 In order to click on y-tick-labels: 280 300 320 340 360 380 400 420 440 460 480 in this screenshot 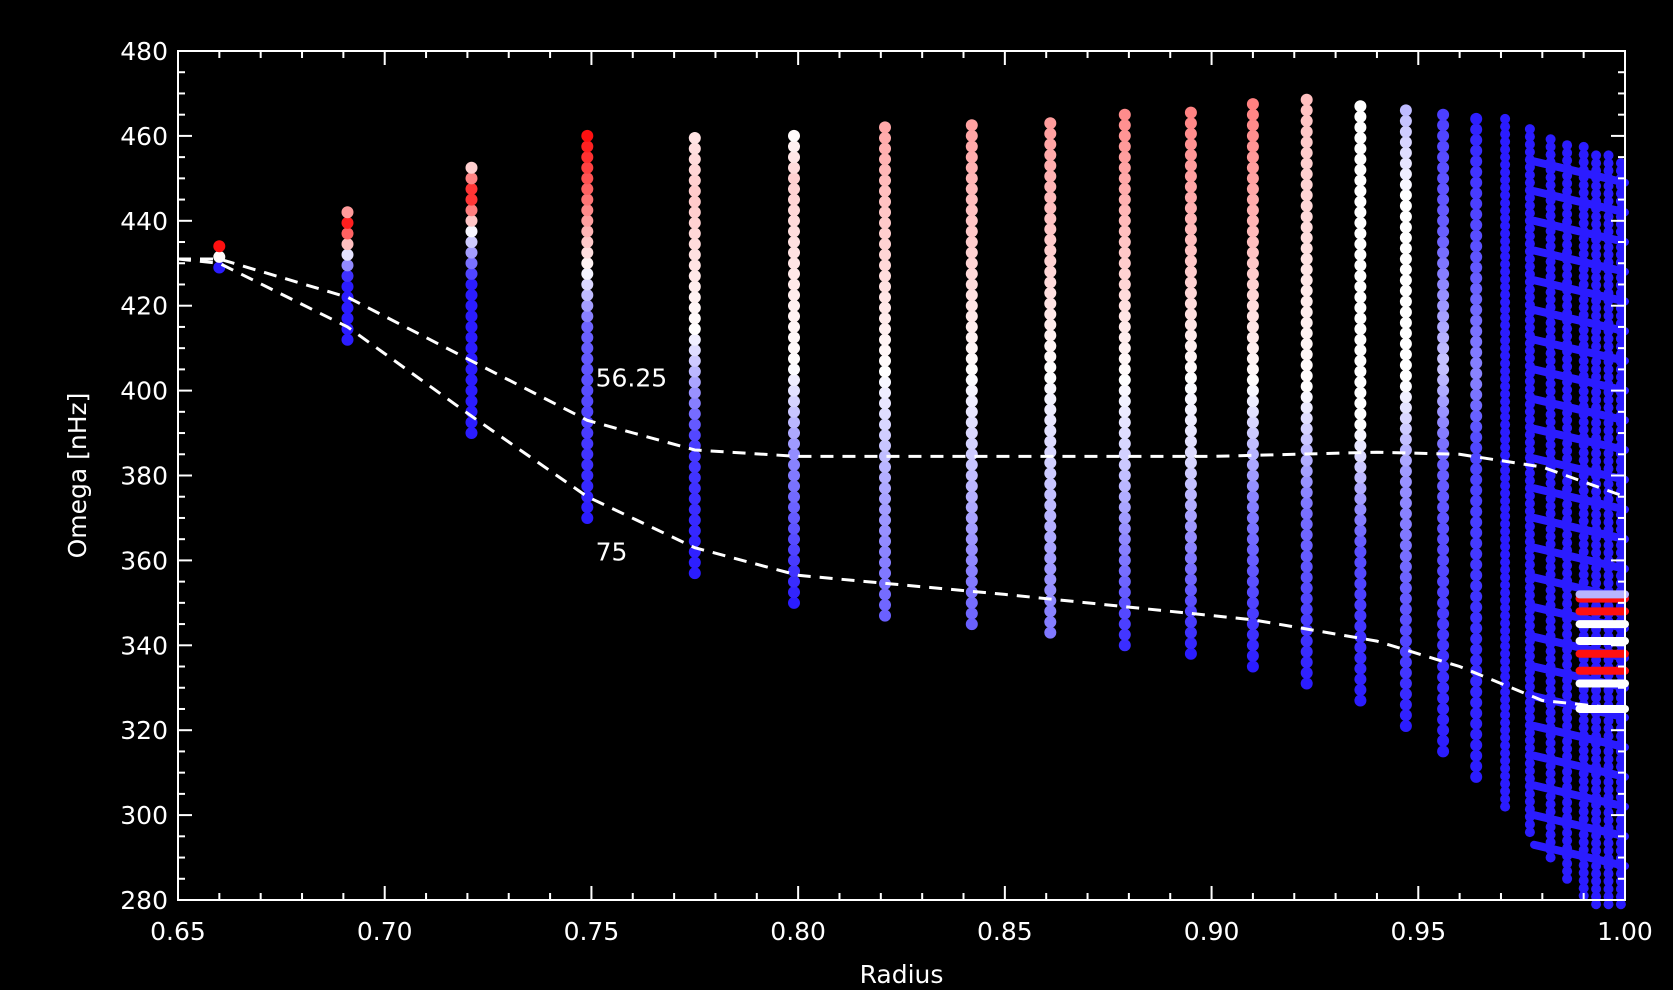, I will do `click(144, 476)`.